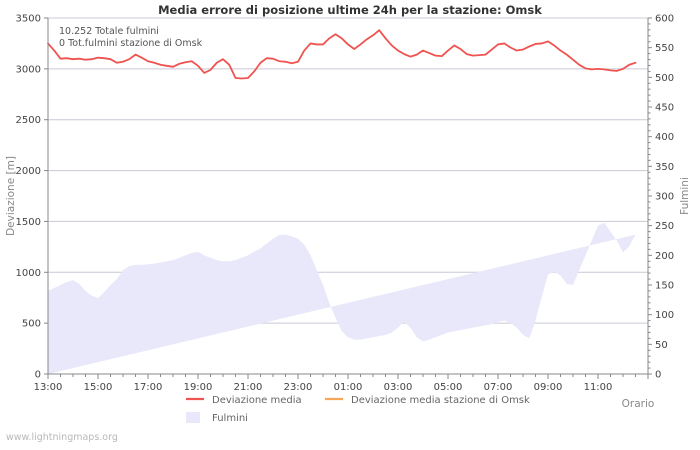 The width and height of the screenshot is (700, 450). What do you see at coordinates (598, 387) in the screenshot?
I see `tick-label-x: 11:00` at bounding box center [598, 387].